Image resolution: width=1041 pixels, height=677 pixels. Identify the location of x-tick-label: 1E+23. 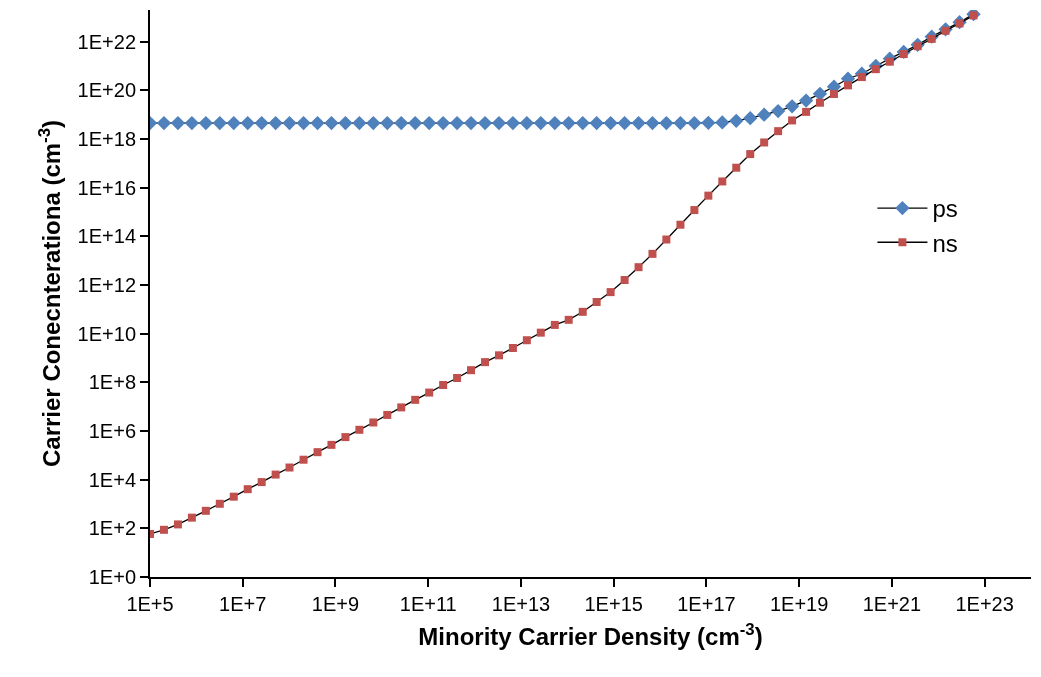
(984, 604).